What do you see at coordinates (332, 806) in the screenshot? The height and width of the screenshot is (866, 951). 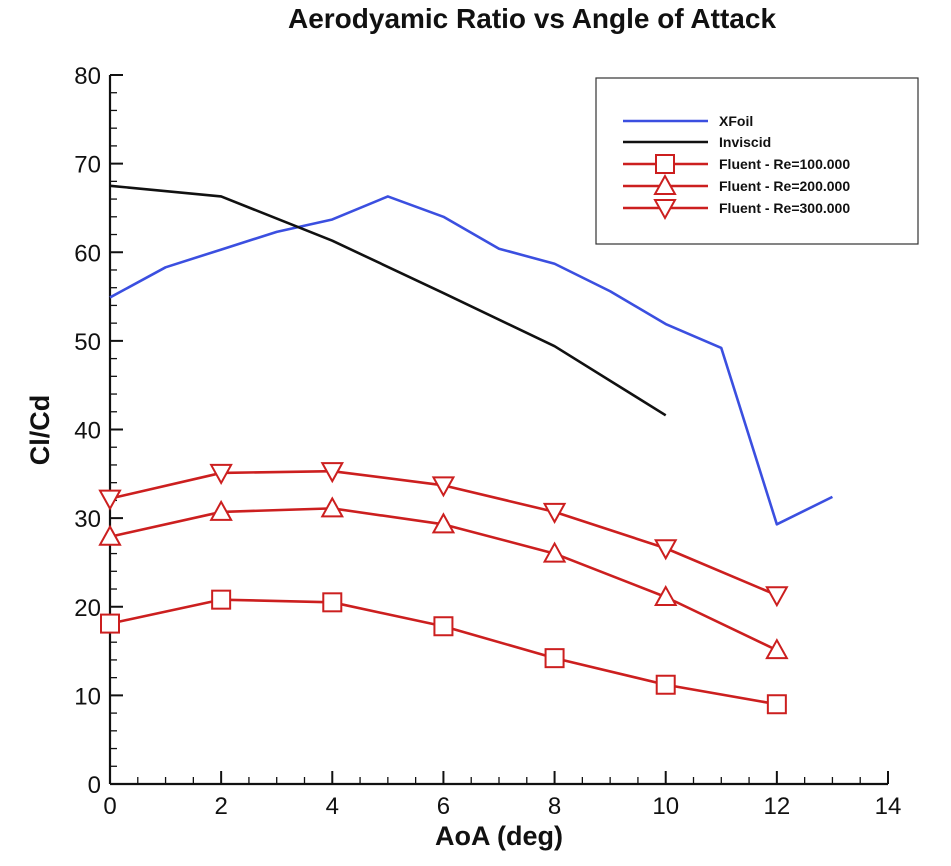 I see `x-tick-label: 4` at bounding box center [332, 806].